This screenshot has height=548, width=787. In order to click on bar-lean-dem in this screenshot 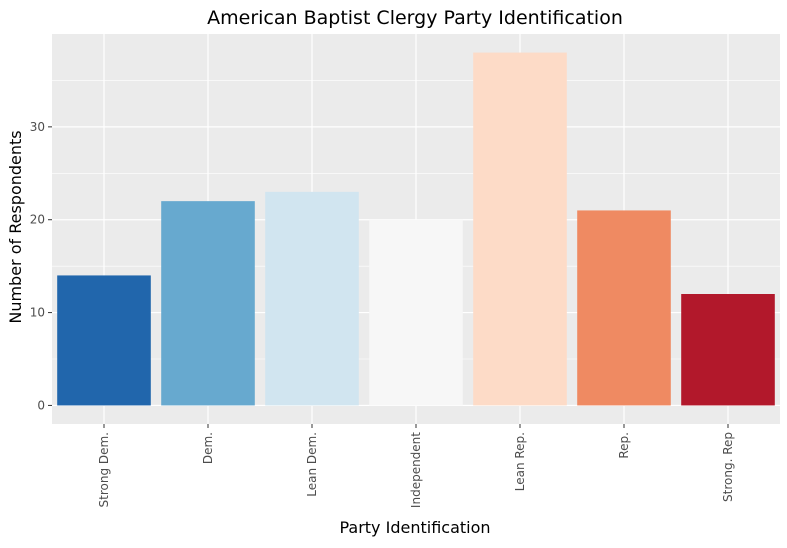, I will do `click(312, 298)`.